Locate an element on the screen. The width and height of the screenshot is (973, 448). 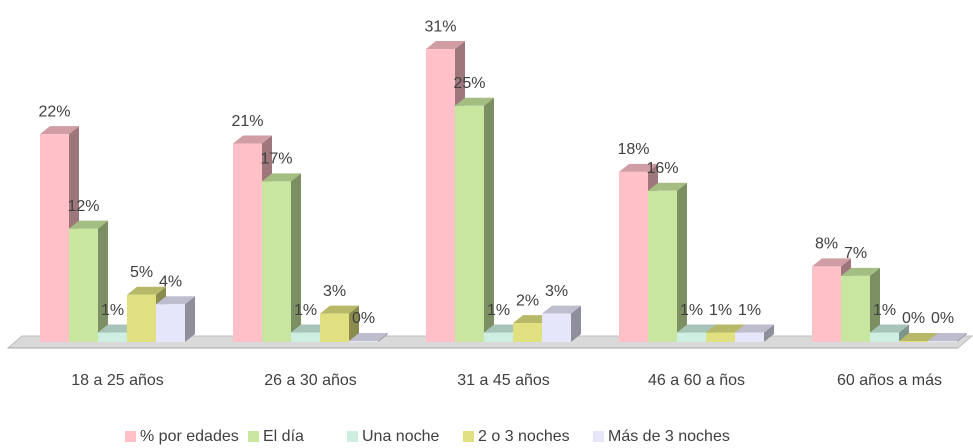
x-tick-label: 18 a 25 años is located at coordinates (117, 380).